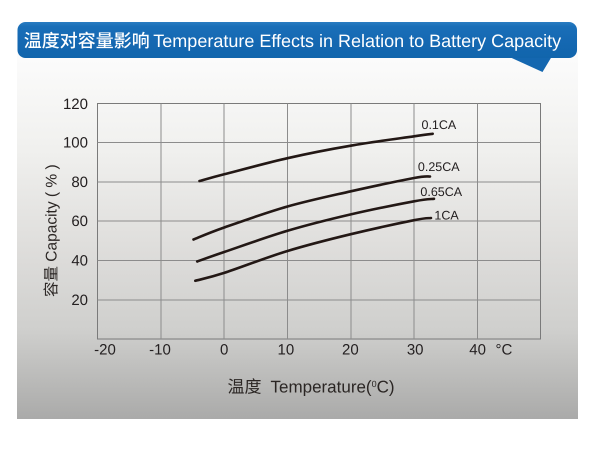  Describe the element at coordinates (160, 350) in the screenshot. I see `svg-text: -10` at that location.